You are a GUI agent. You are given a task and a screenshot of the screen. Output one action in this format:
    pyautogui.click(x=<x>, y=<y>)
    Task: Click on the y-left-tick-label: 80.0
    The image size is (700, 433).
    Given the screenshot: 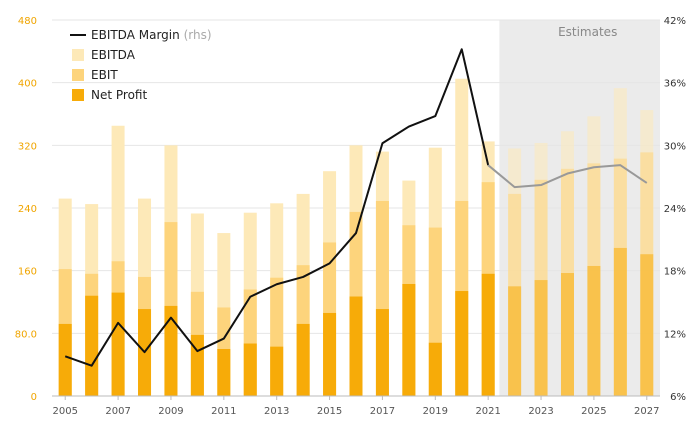 What is the action you would take?
    pyautogui.click(x=26, y=334)
    